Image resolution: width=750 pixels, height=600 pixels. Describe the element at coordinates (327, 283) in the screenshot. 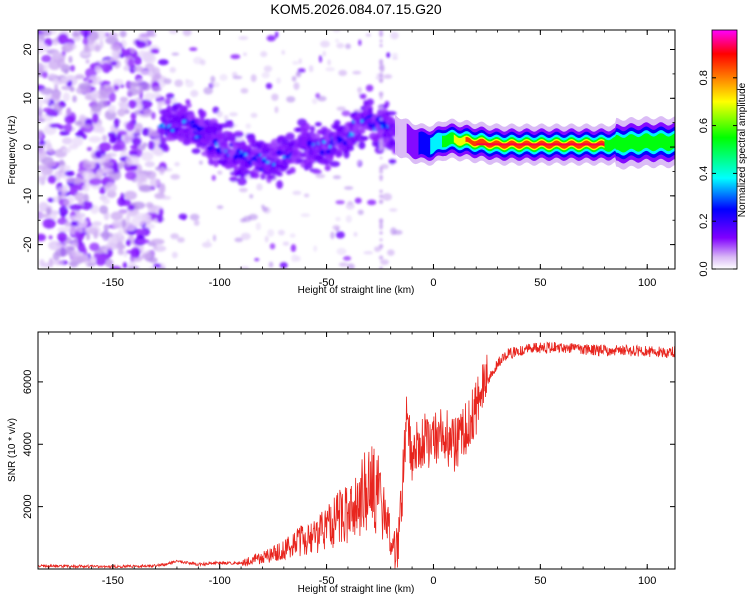

I see `x-tick-label: -50` at that location.